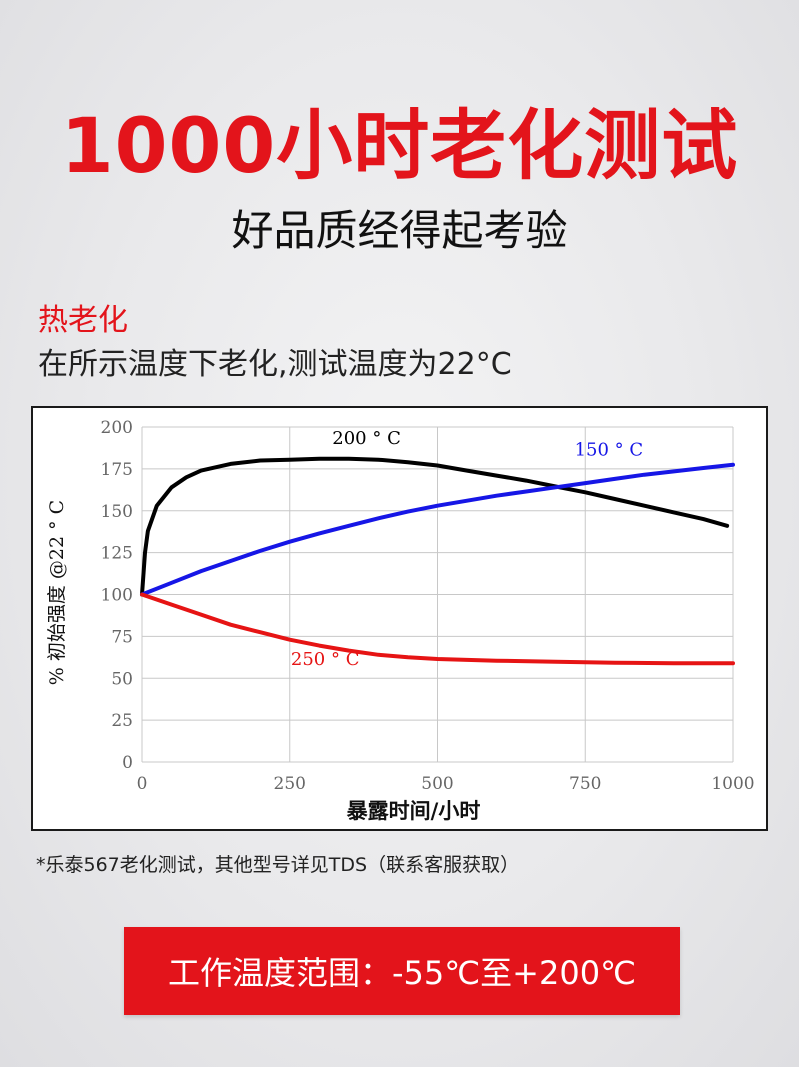  I want to click on x-tick-label: 0, so click(142, 784).